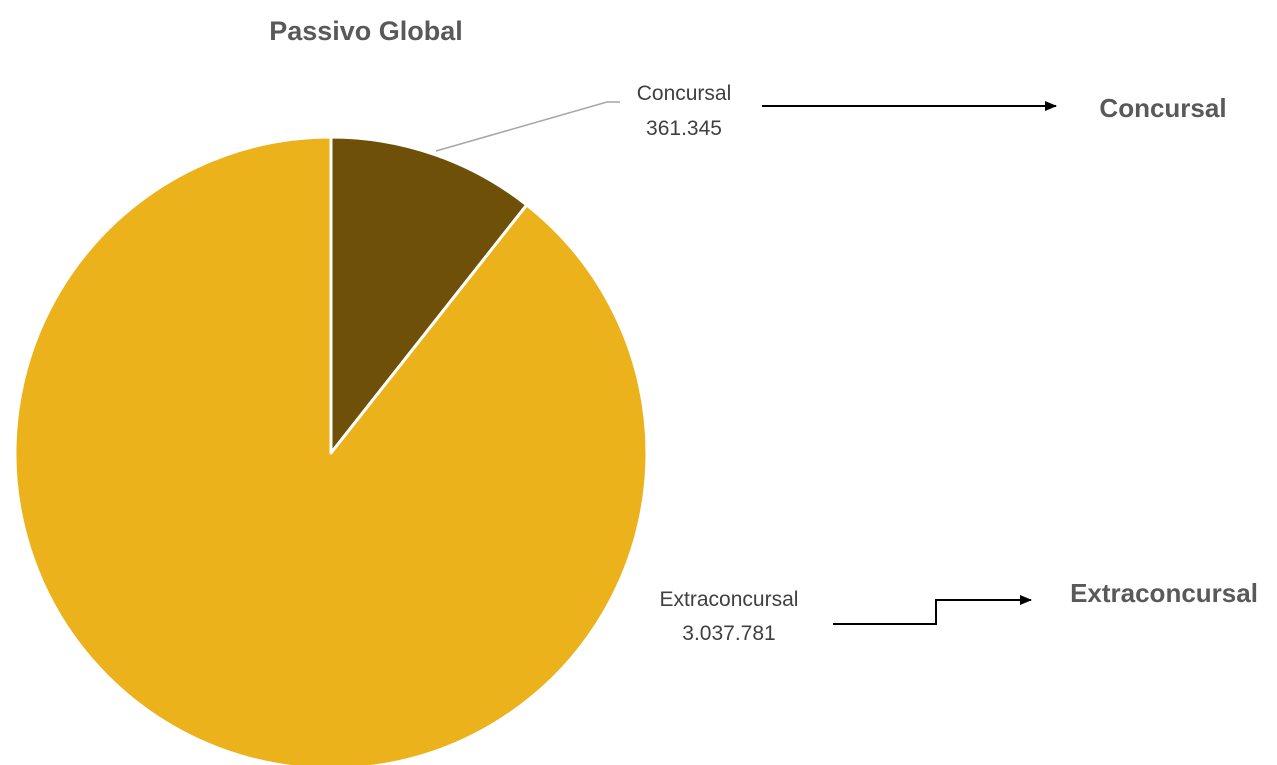 The image size is (1277, 765). I want to click on concursal-slice-label: Concursal, so click(684, 93).